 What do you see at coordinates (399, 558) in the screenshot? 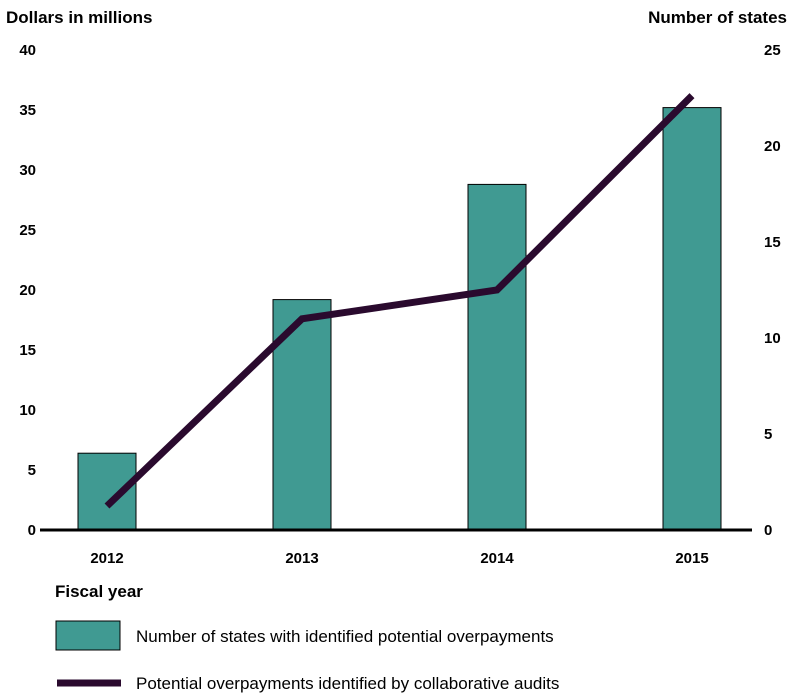
I see `x-axis-ticks: 2012 2013 2014 2015` at bounding box center [399, 558].